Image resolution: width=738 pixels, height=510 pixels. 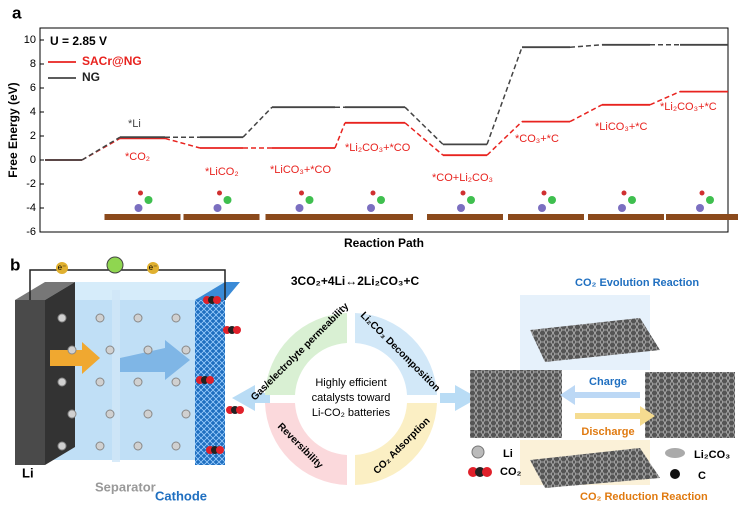 What do you see at coordinates (675, 453) in the screenshot?
I see `legend-li2co3` at bounding box center [675, 453].